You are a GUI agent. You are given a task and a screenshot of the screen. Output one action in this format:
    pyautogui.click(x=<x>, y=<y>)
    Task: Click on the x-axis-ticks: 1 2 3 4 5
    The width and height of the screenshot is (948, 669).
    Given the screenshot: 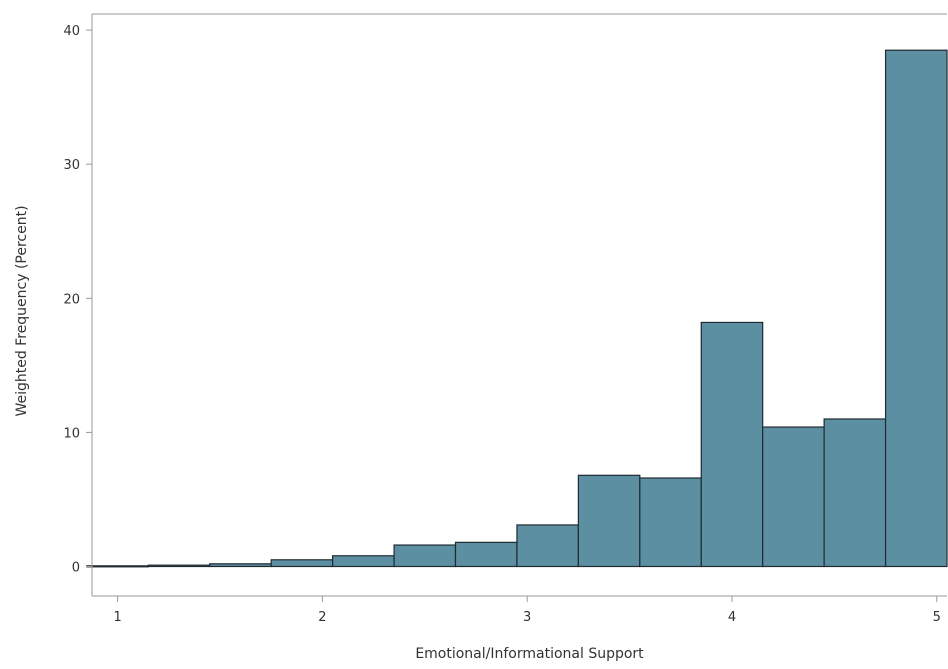 What is the action you would take?
    pyautogui.click(x=527, y=610)
    